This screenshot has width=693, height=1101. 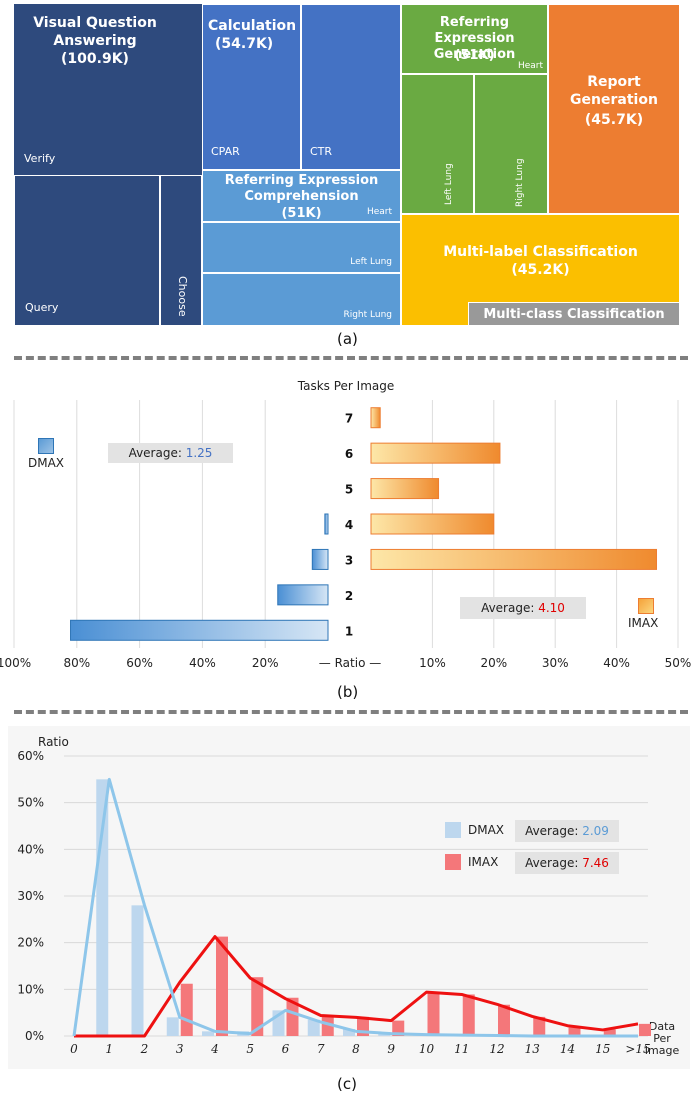 I want to click on tick-label-left: 100%, so click(x=15, y=663).